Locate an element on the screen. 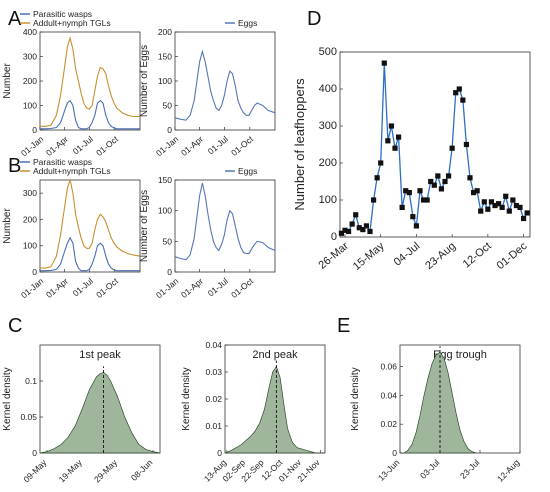  x-tick-label: 12-Aug is located at coordinates (508, 470).